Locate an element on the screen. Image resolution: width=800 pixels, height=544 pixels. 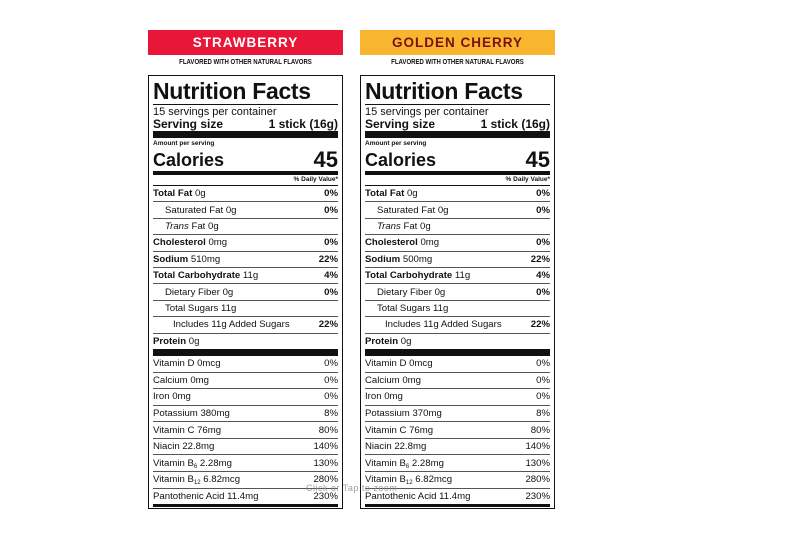
nutrient-row-sodium: Sodium 500mg 22% is located at coordinates (457, 260).